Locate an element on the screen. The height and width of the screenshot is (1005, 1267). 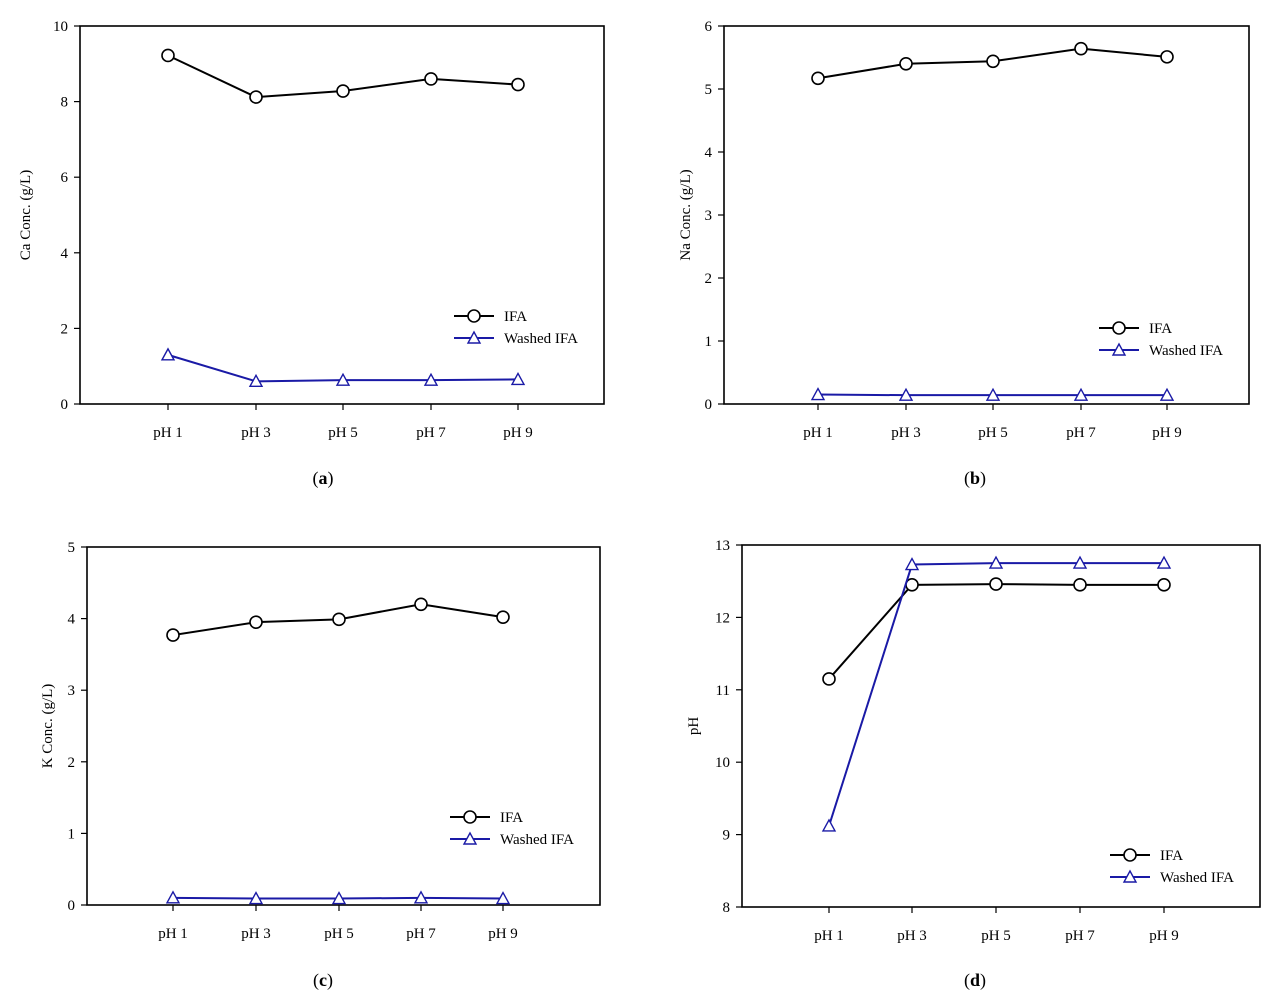
y-axis-label: Ca Conc. (g/L) is located at coordinates (26, 215).